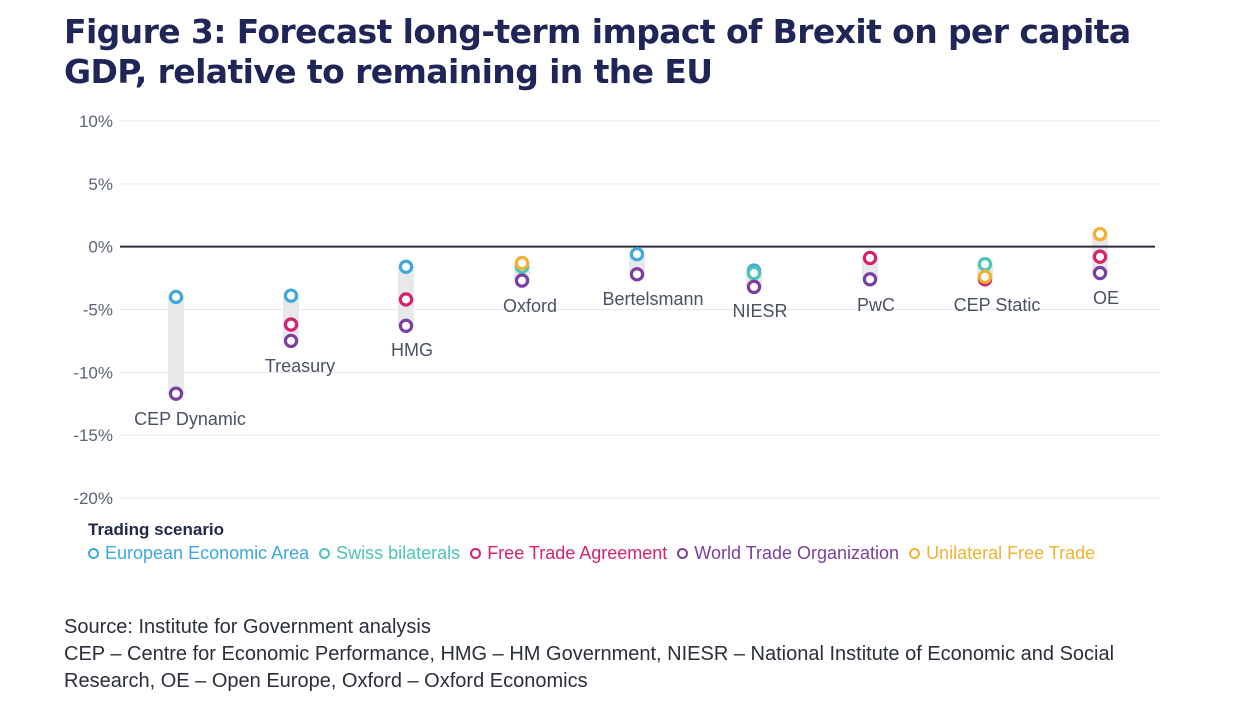 The height and width of the screenshot is (704, 1250). I want to click on legend-title: Trading scenario, so click(156, 529).